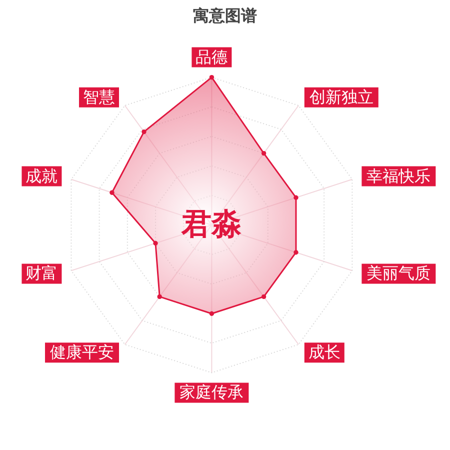 Image resolution: width=450 pixels, height=450 pixels. What do you see at coordinates (42, 273) in the screenshot?
I see `spoke-label: 财富` at bounding box center [42, 273].